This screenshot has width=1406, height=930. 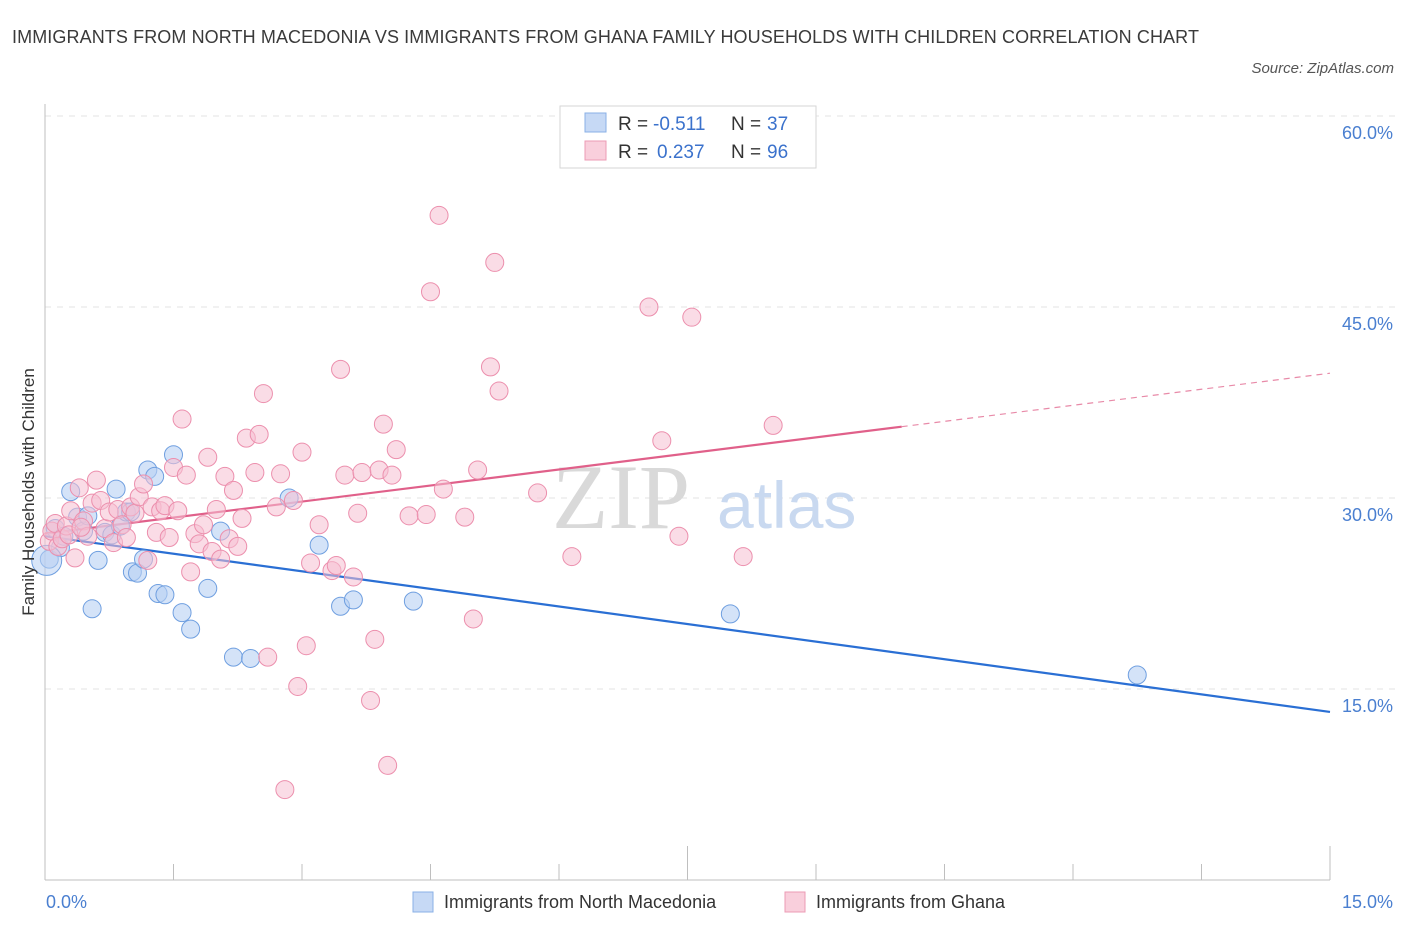 What do you see at coordinates (795, 902) in the screenshot?
I see `bottom-legend-swatch-pink` at bounding box center [795, 902].